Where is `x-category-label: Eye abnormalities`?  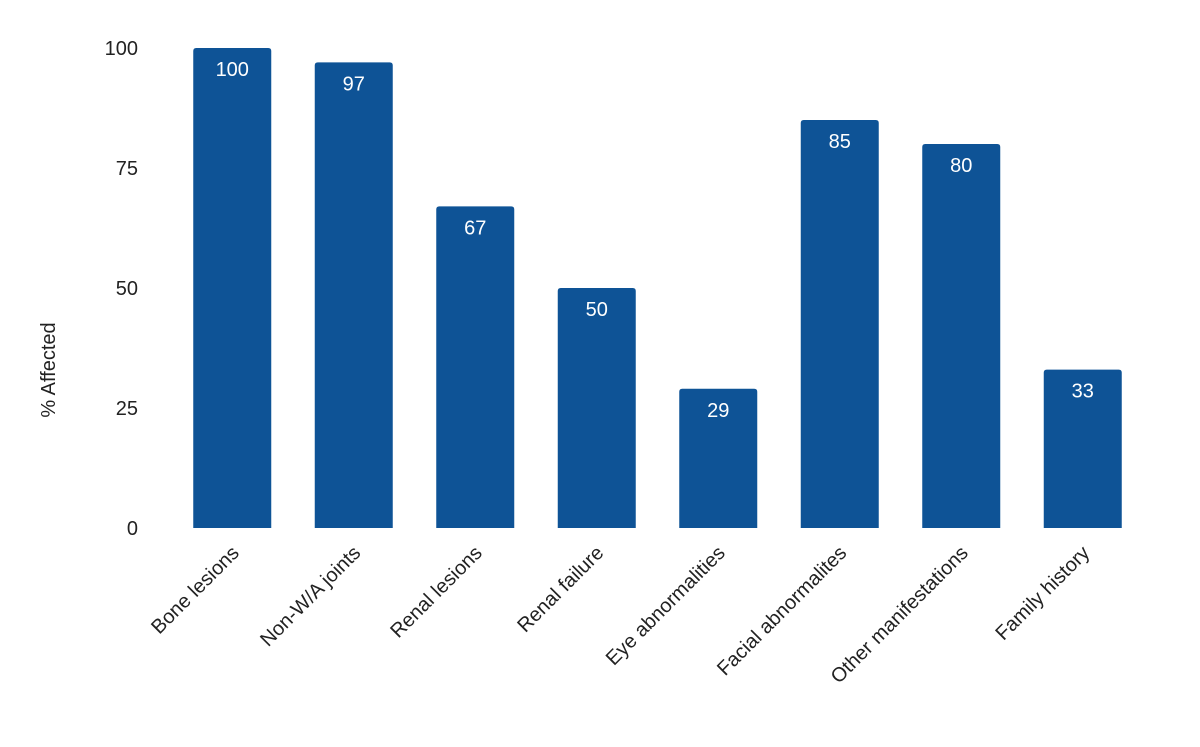
x-category-label: Eye abnormalities is located at coordinates (666, 606).